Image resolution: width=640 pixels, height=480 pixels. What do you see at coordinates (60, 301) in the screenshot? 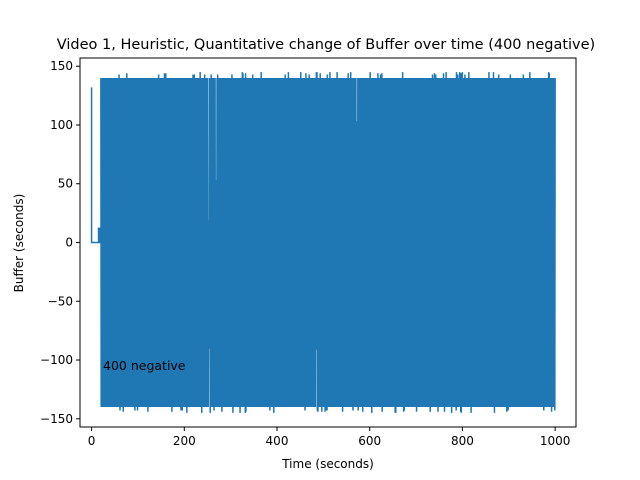
I see `y-tick-label: −50` at bounding box center [60, 301].